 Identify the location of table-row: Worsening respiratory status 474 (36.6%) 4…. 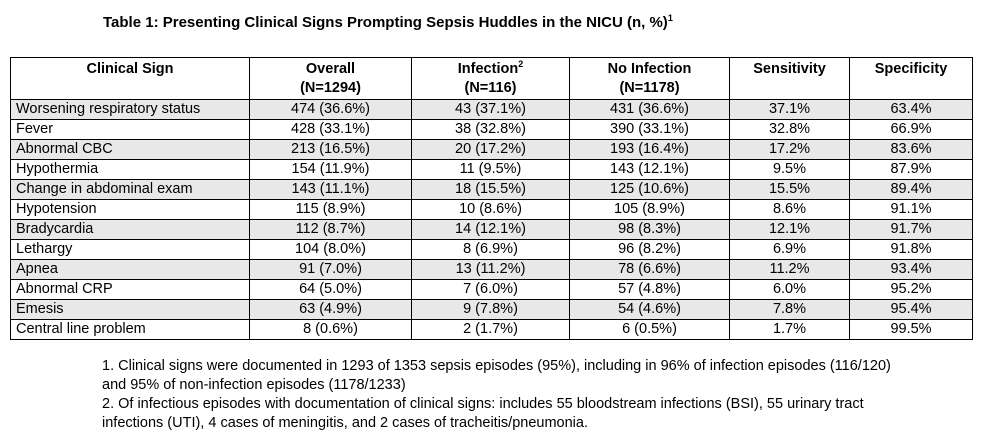
(491, 109).